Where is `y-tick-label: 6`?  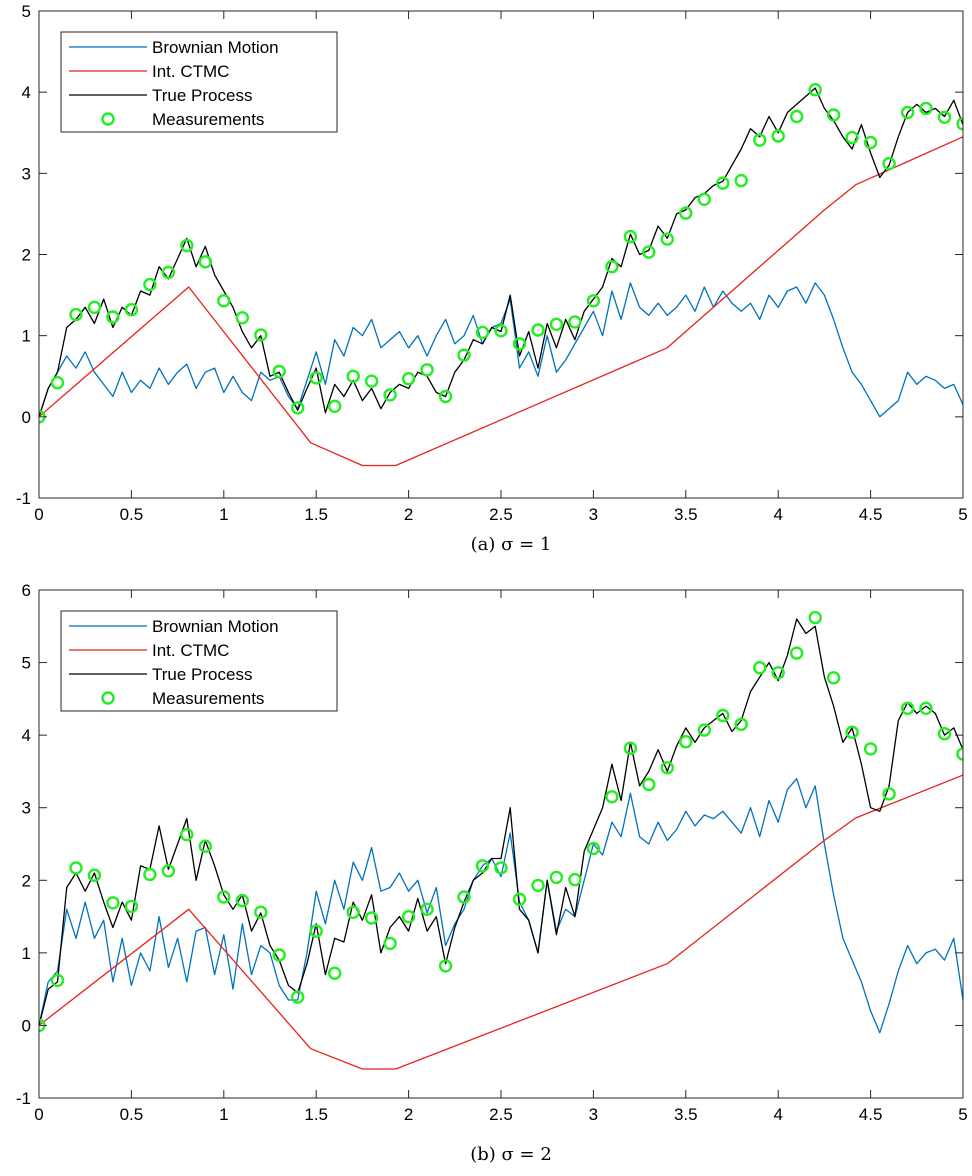 y-tick-label: 6 is located at coordinates (26, 590).